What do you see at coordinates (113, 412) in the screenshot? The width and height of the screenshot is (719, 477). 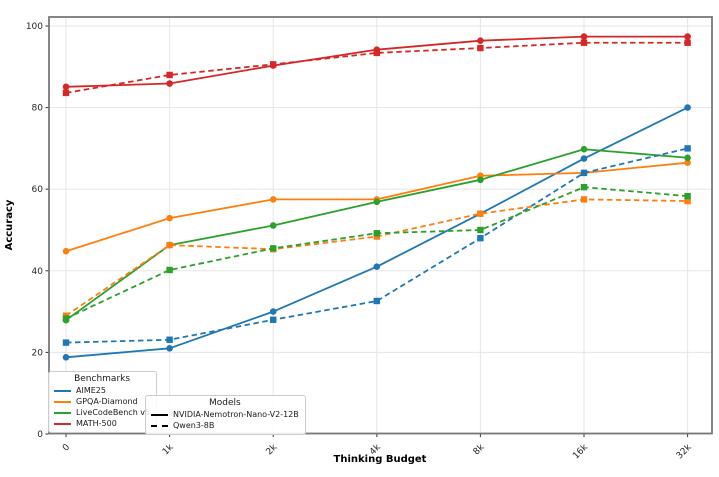 I see `legend-label: LiveCodeBench v5` at bounding box center [113, 412].